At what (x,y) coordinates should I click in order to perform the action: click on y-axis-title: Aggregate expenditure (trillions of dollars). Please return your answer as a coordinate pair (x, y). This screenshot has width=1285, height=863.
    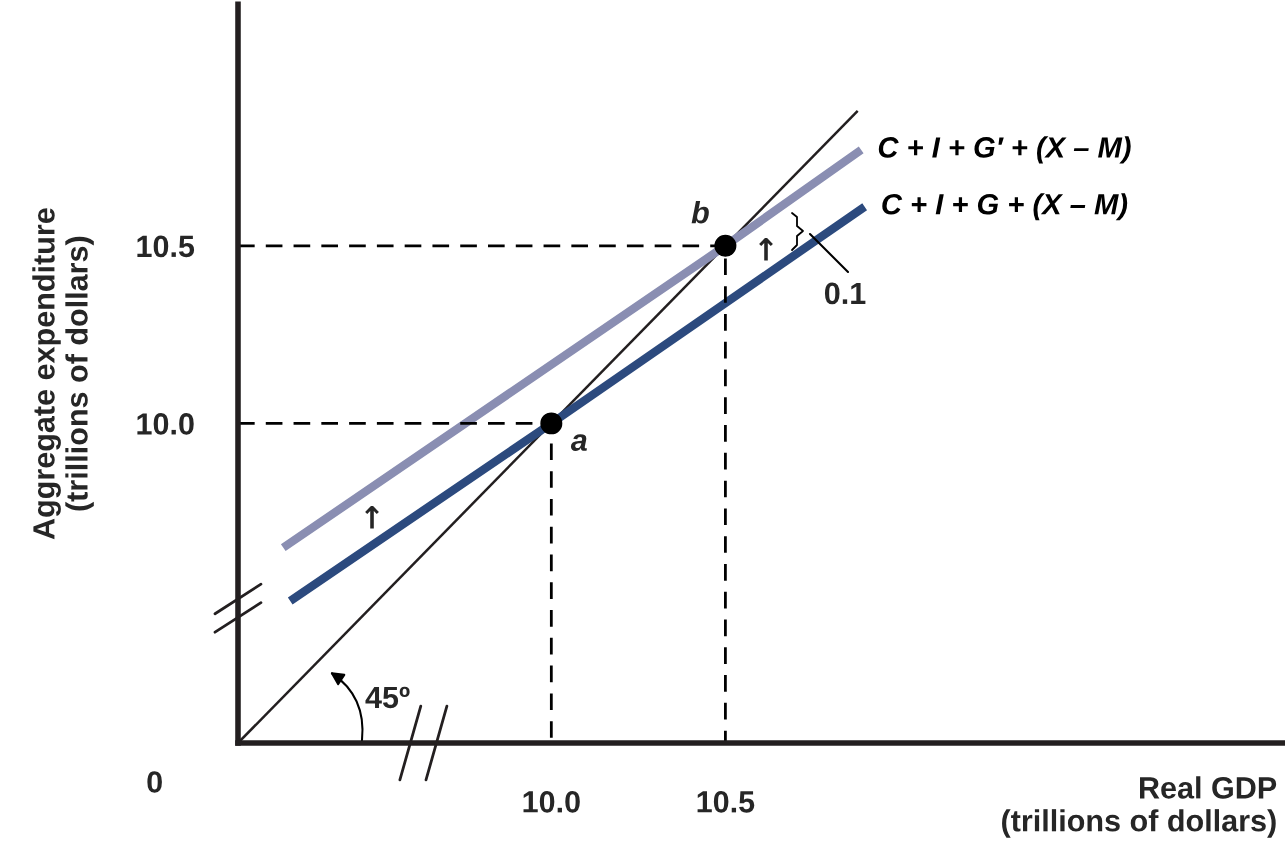
    Looking at the image, I should click on (63, 374).